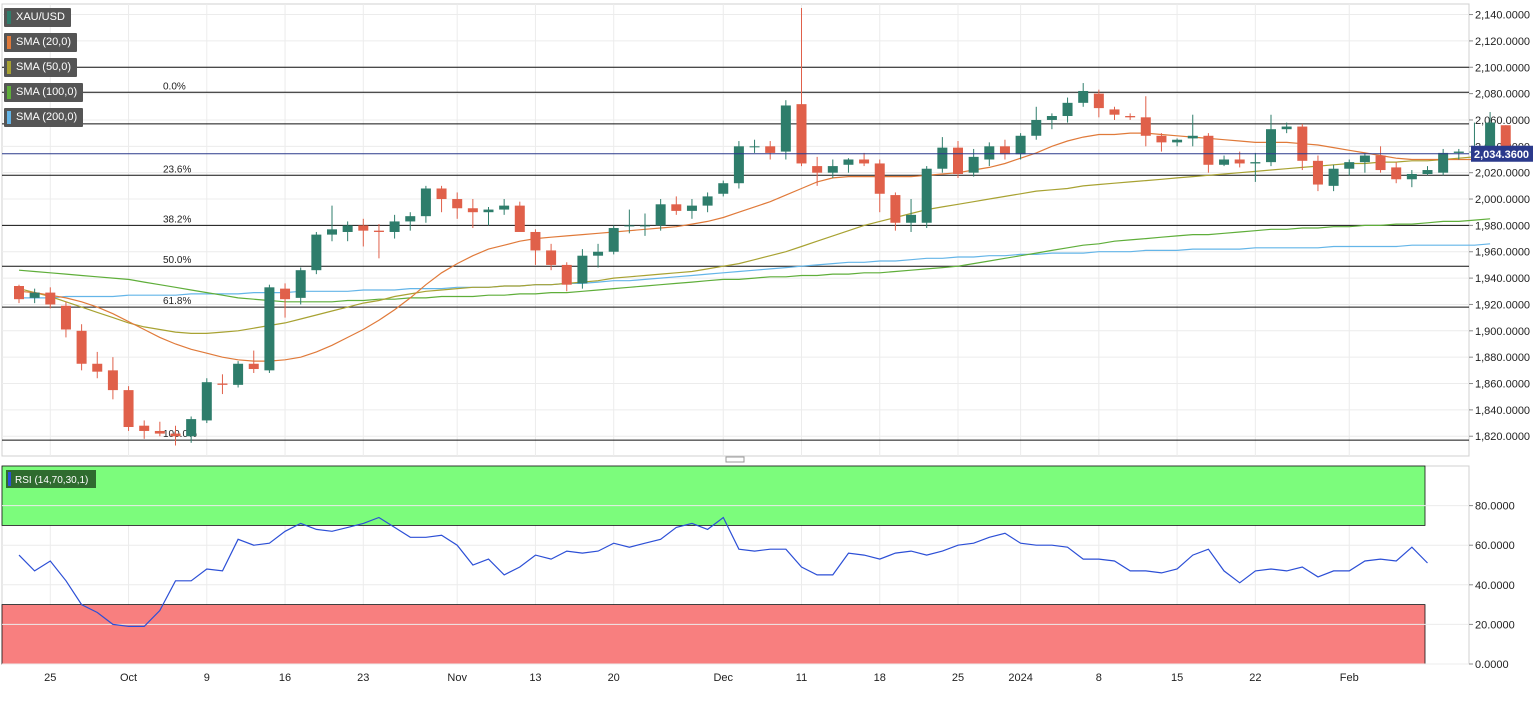 Image resolution: width=1536 pixels, height=703 pixels. What do you see at coordinates (1502, 42) in the screenshot?
I see `y-tick-label: 2,120.0000` at bounding box center [1502, 42].